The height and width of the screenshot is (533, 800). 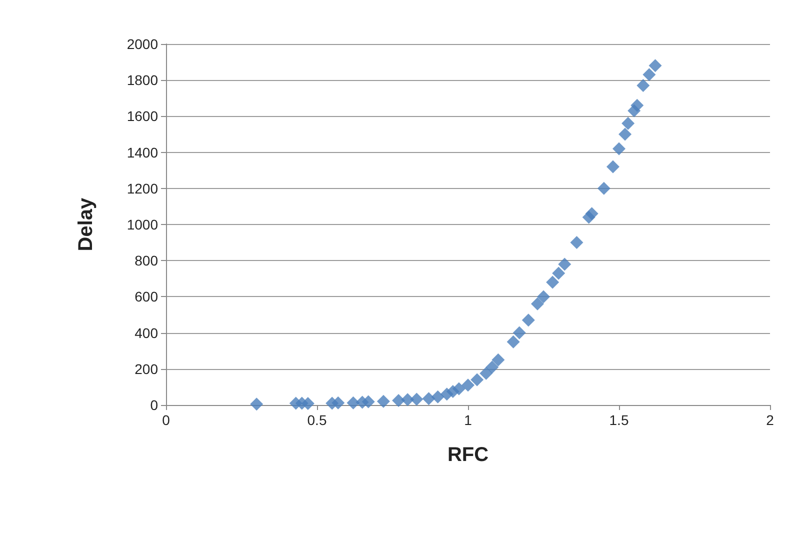 I want to click on y-tick-label: 0, so click(x=154, y=405).